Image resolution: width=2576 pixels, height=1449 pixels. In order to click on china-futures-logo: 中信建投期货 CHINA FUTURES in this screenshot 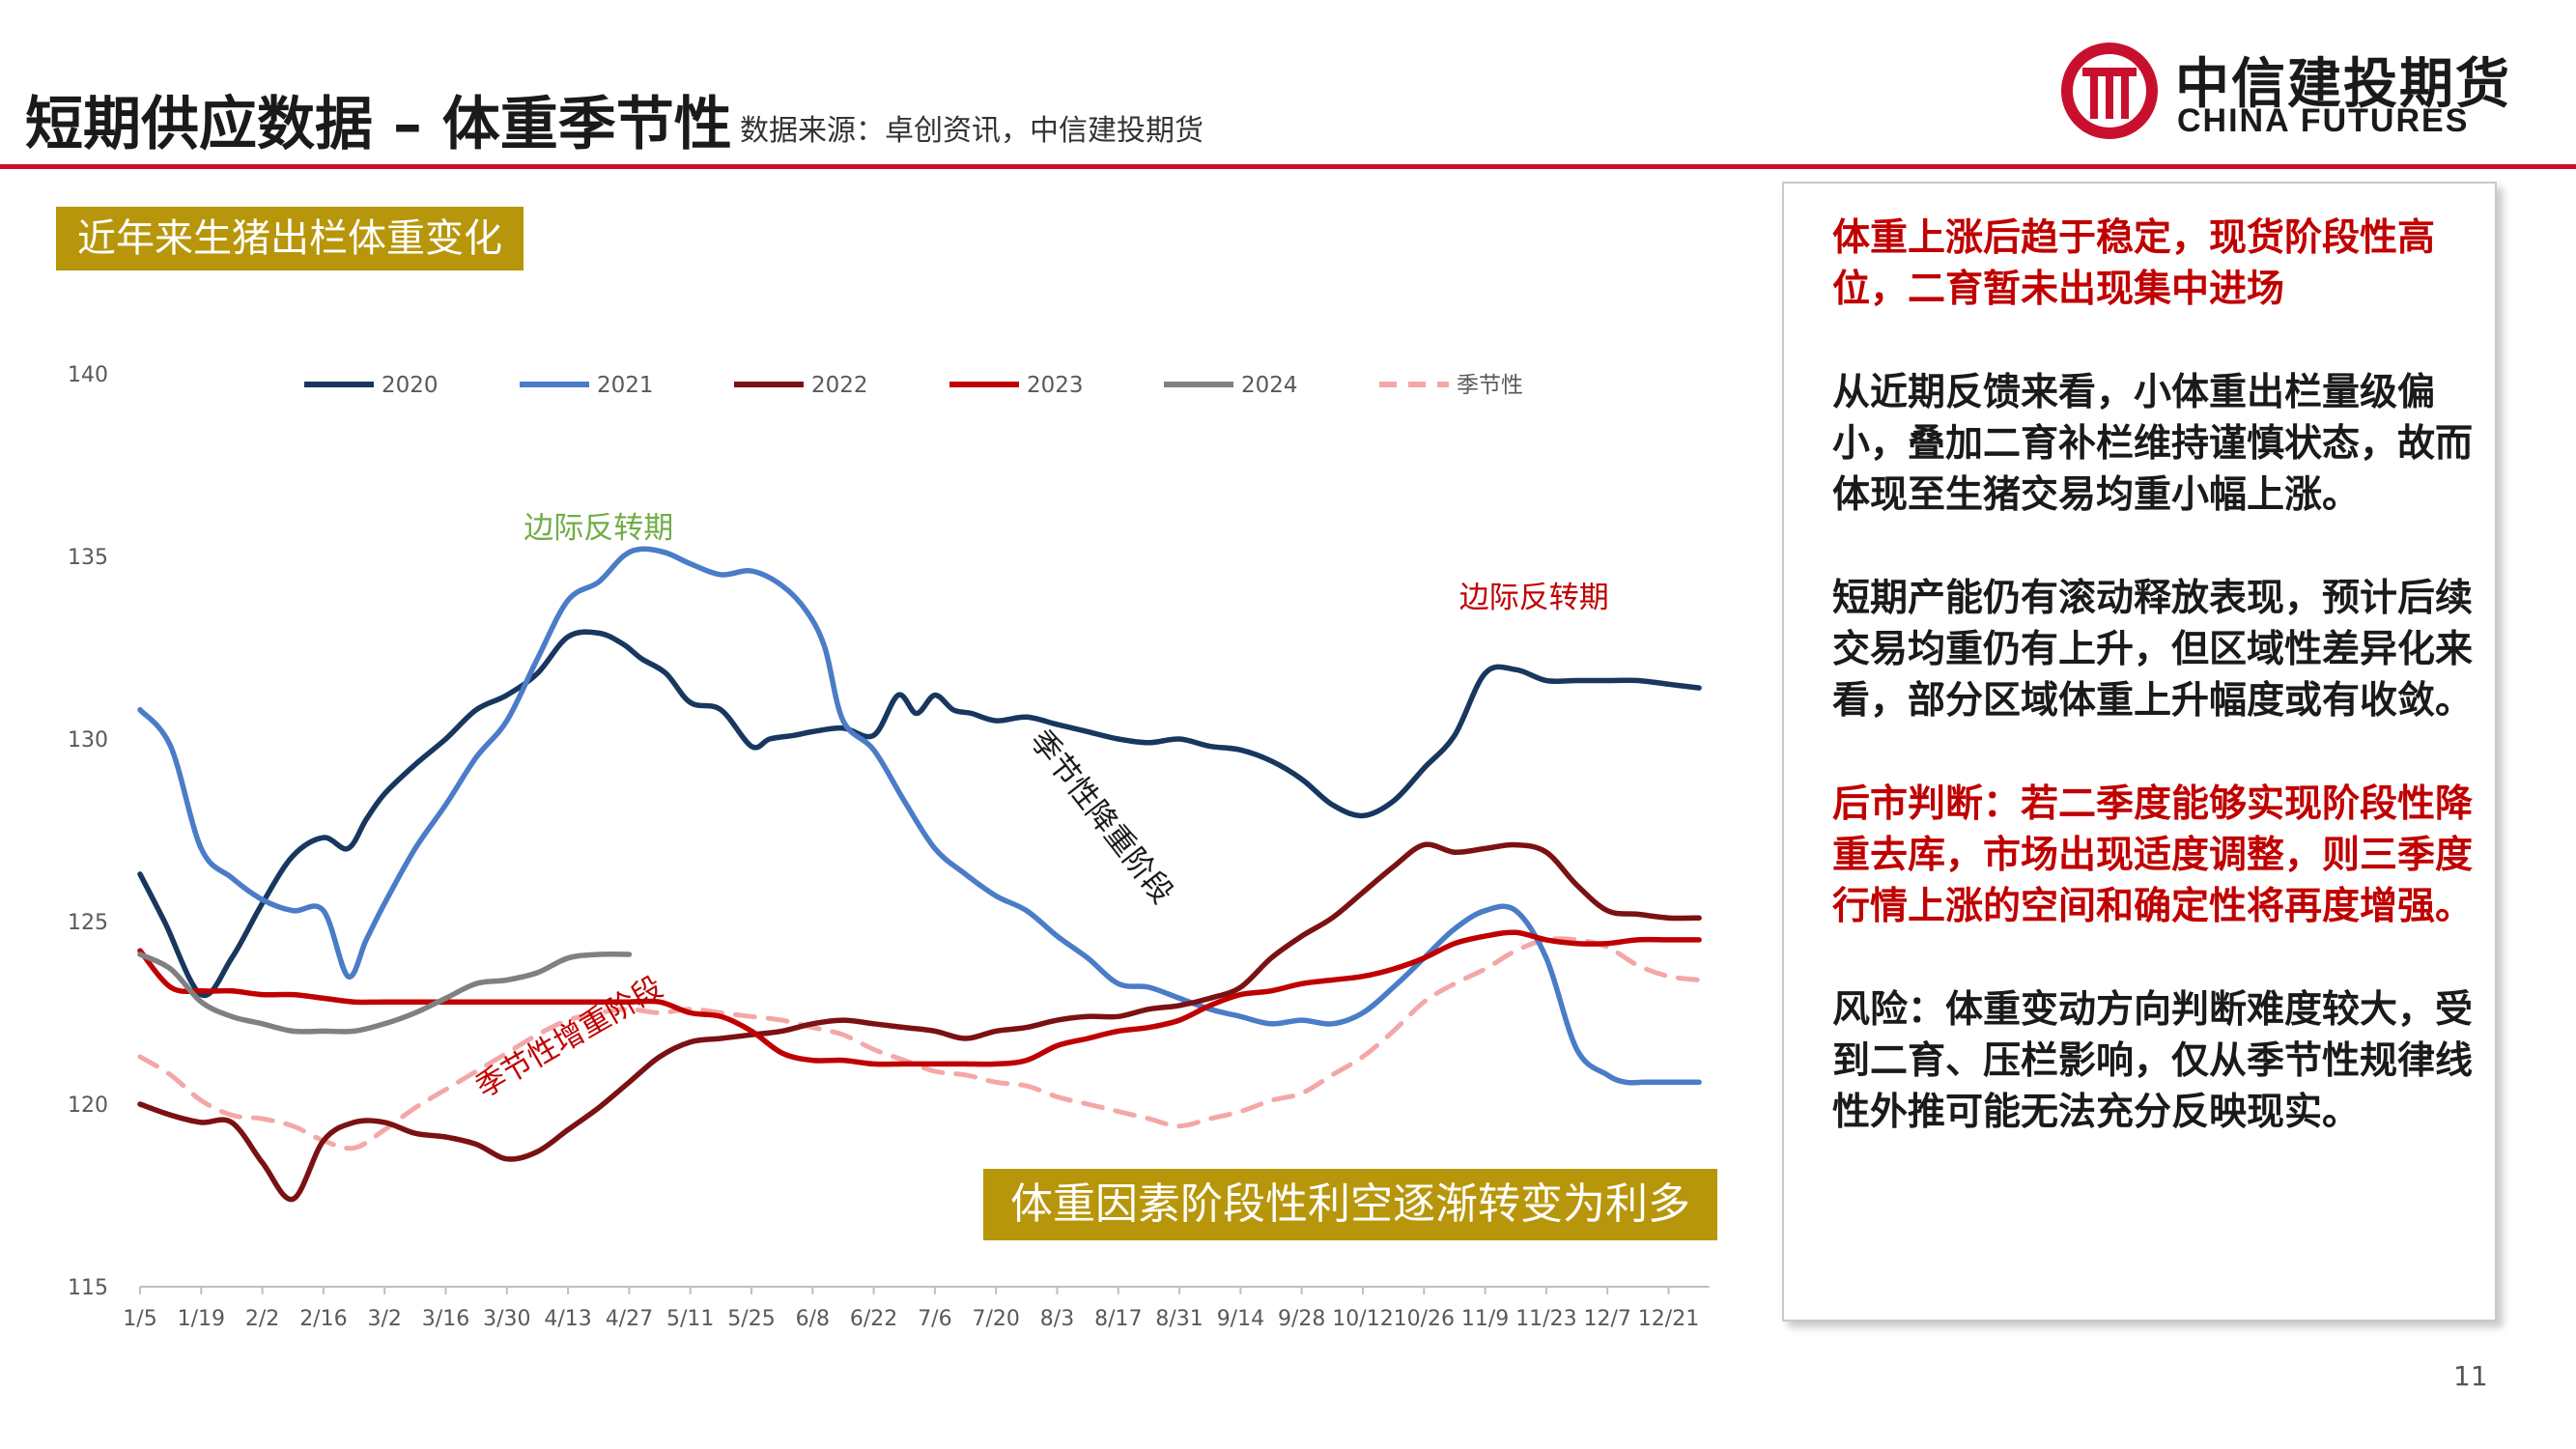, I will do `click(2308, 92)`.